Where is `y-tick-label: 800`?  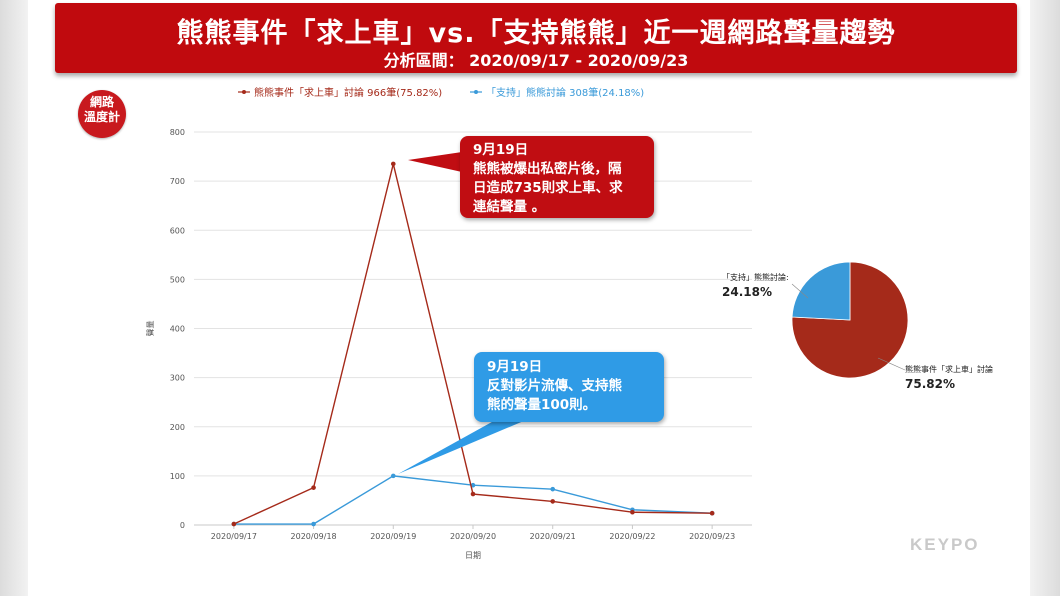
y-tick-label: 800 is located at coordinates (177, 132).